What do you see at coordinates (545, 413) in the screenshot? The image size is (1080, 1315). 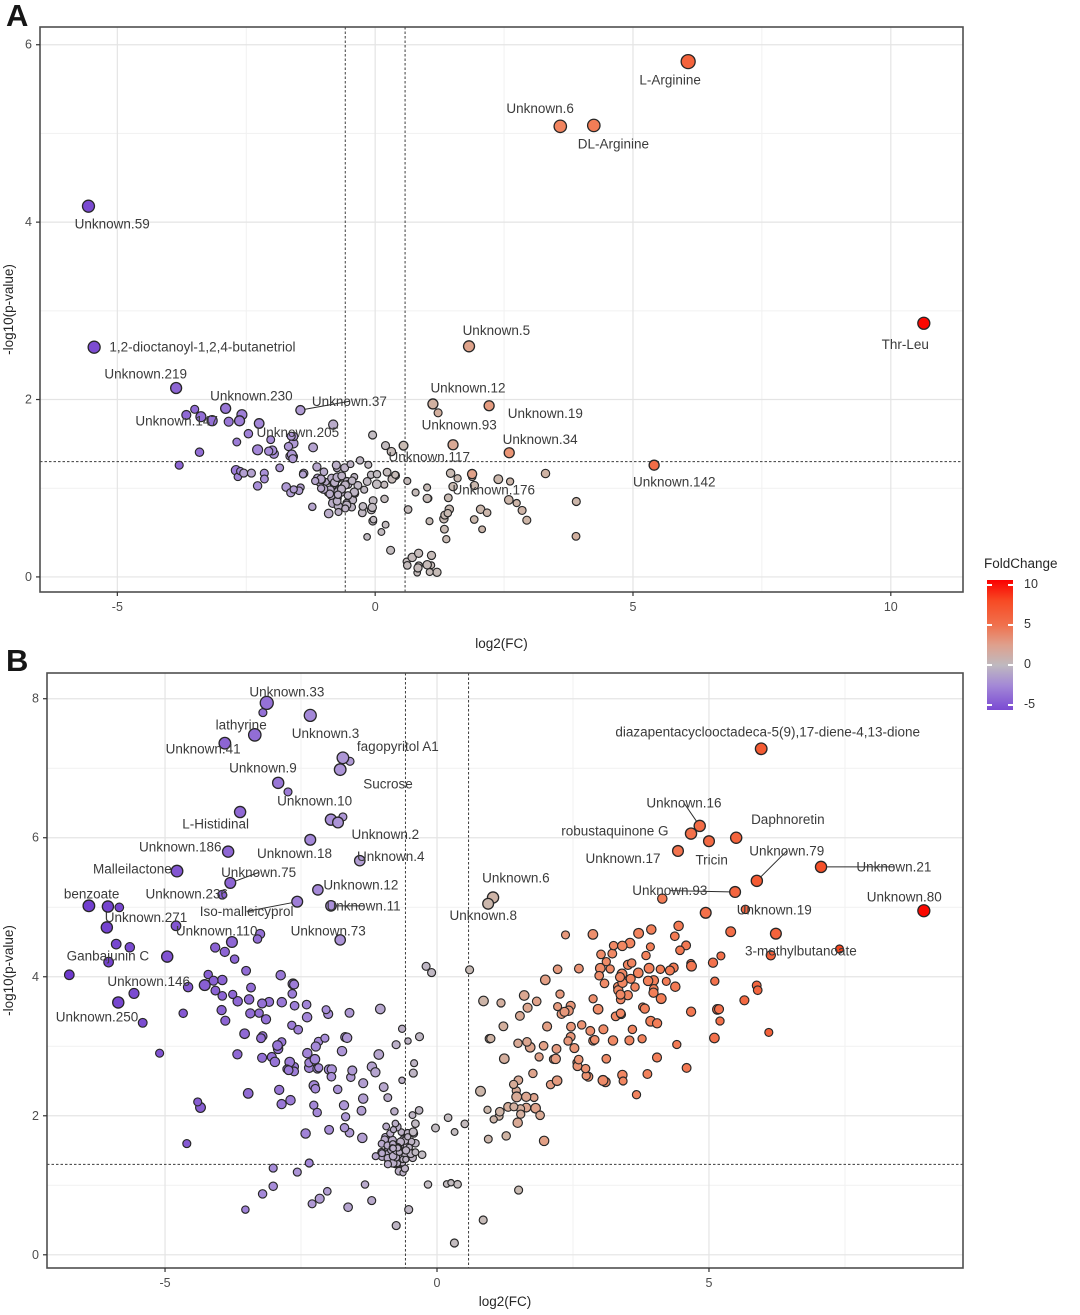 I see `point-label: Unknown.19` at bounding box center [545, 413].